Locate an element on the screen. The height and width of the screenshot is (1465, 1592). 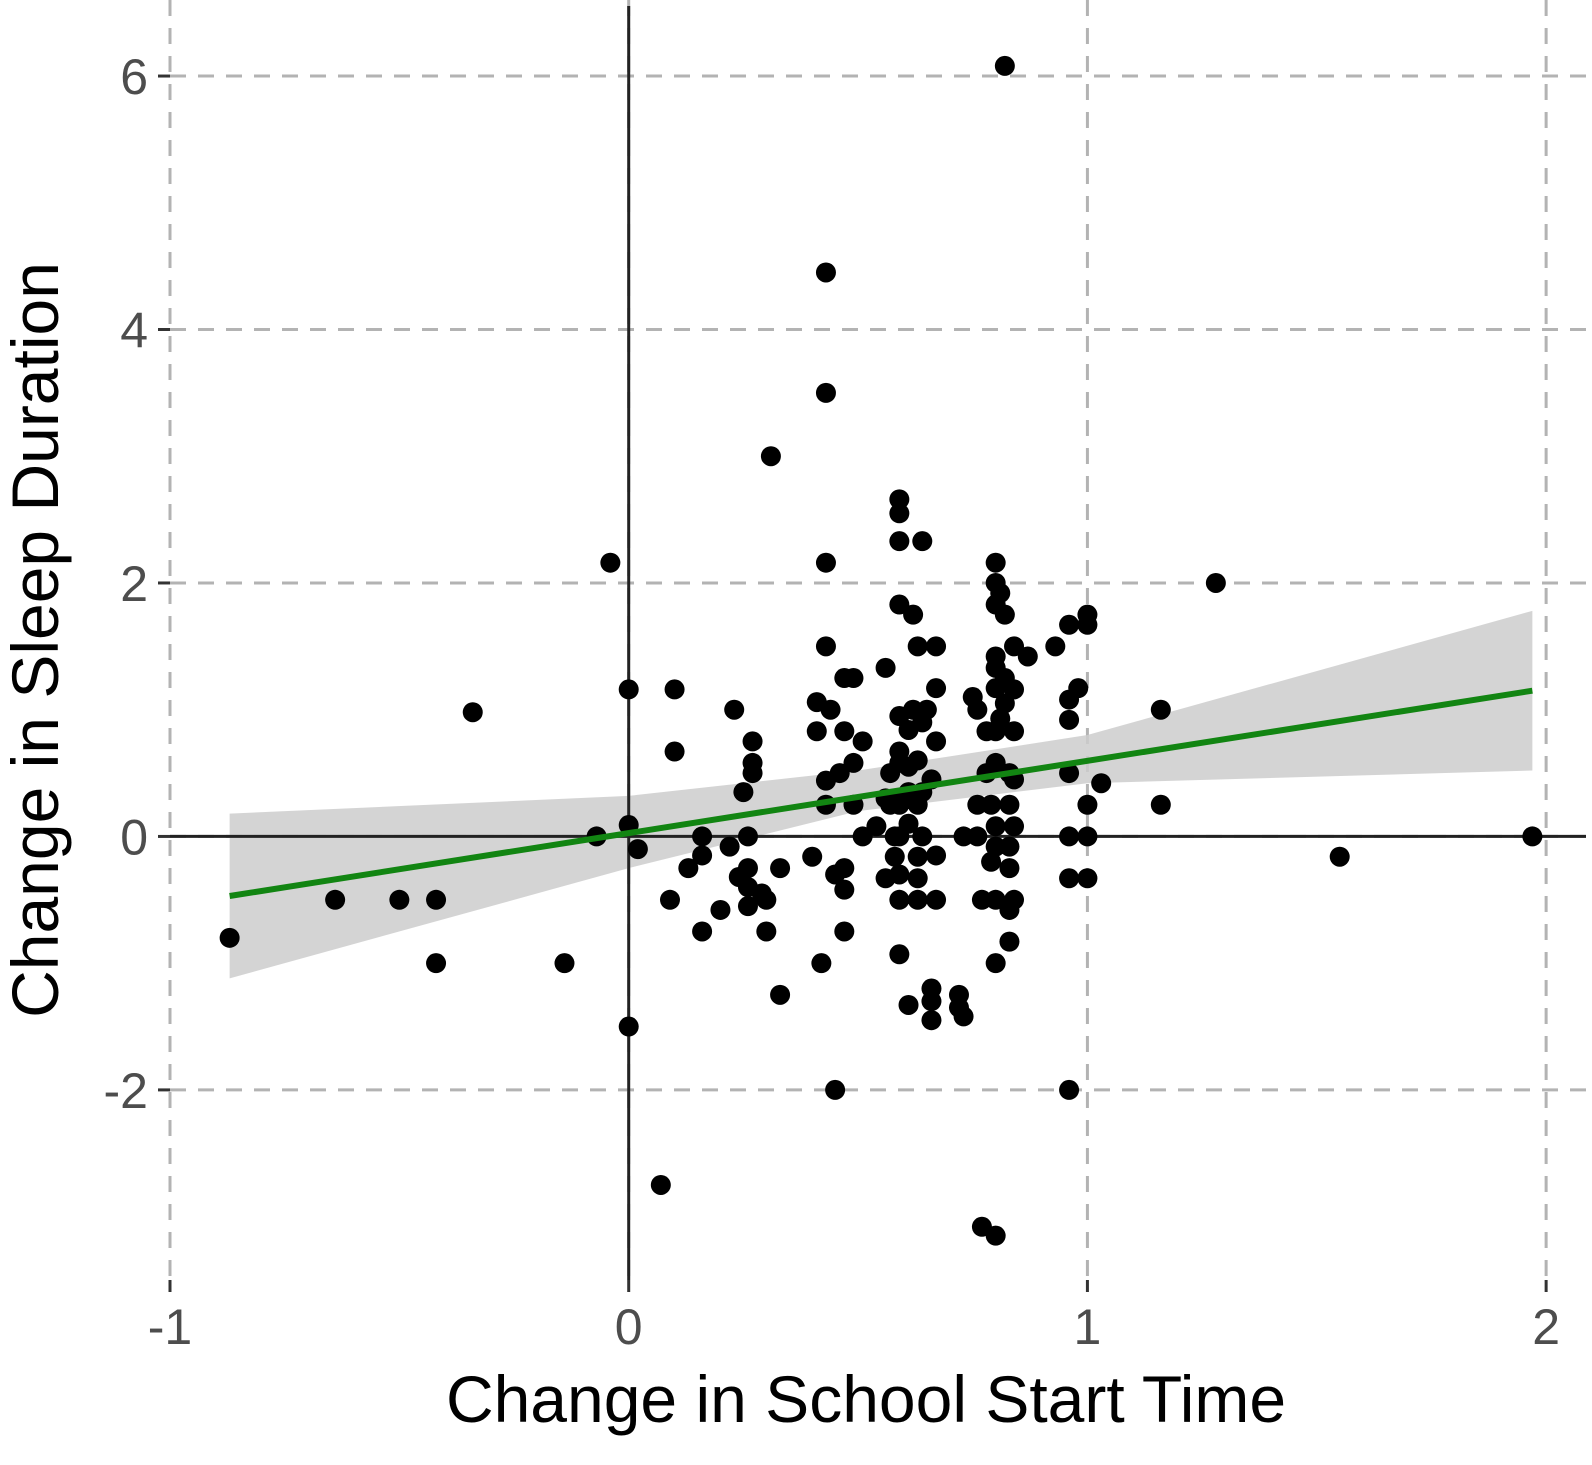
x-tick-label-0: -1 is located at coordinates (170, 1327).